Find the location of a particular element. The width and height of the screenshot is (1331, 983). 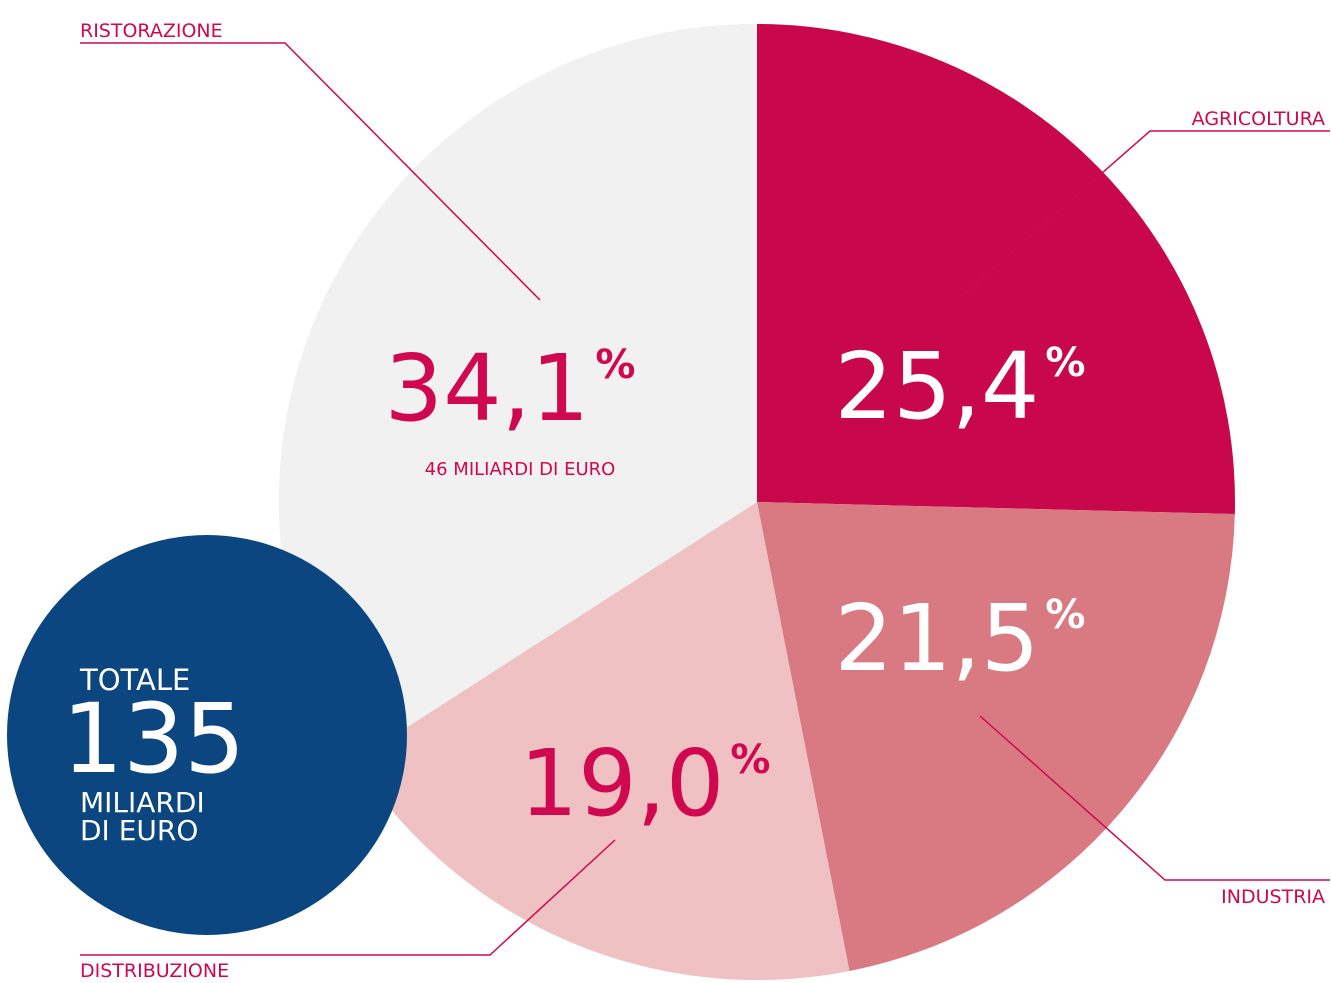

value-label: 19,0% is located at coordinates (645, 783).